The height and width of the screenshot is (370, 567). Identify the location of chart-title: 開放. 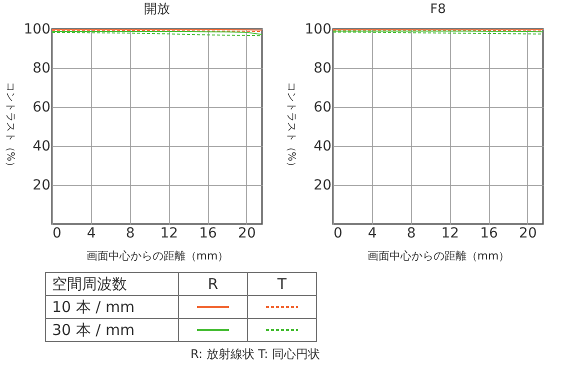
(157, 9).